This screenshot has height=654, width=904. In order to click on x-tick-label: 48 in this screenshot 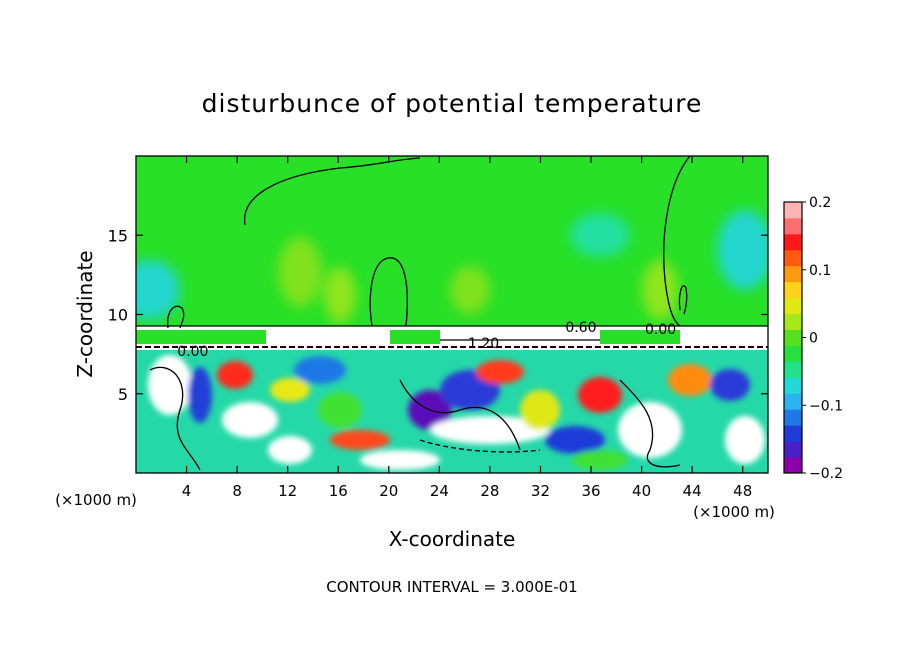, I will do `click(742, 491)`.